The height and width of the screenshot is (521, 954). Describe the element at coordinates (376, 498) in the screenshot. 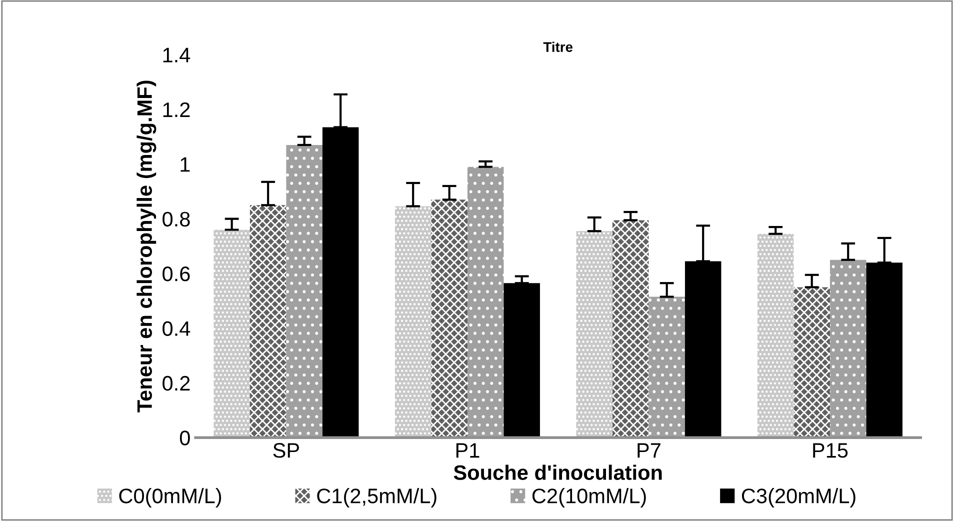

I see `legend-label: C1(2,5mM/L)` at that location.